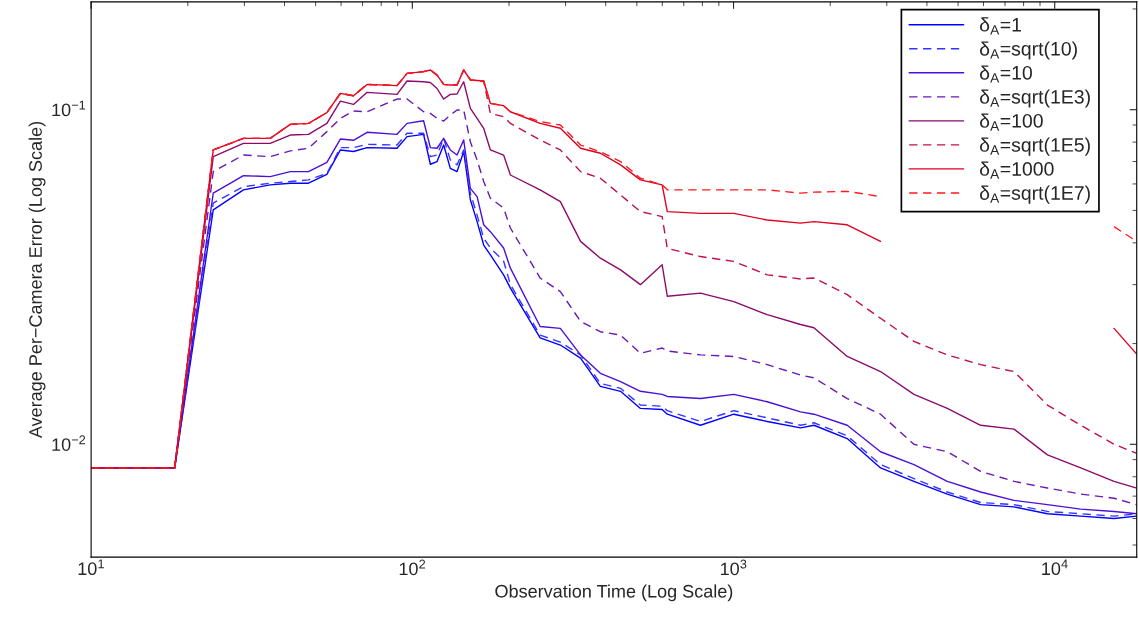  I want to click on x-tick-label: 10$^{3}$, so click(734, 567).